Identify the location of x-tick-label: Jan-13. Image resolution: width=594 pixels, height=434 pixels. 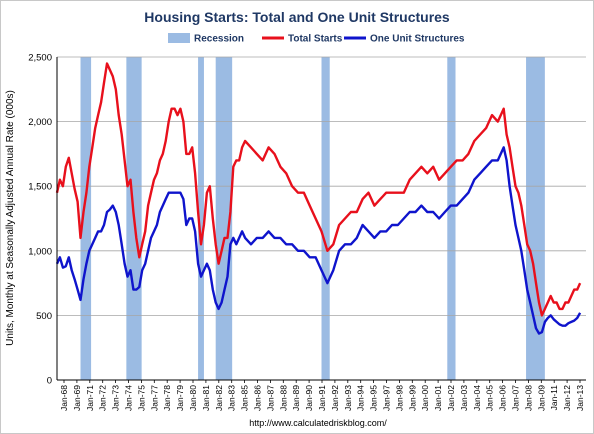
(580, 398).